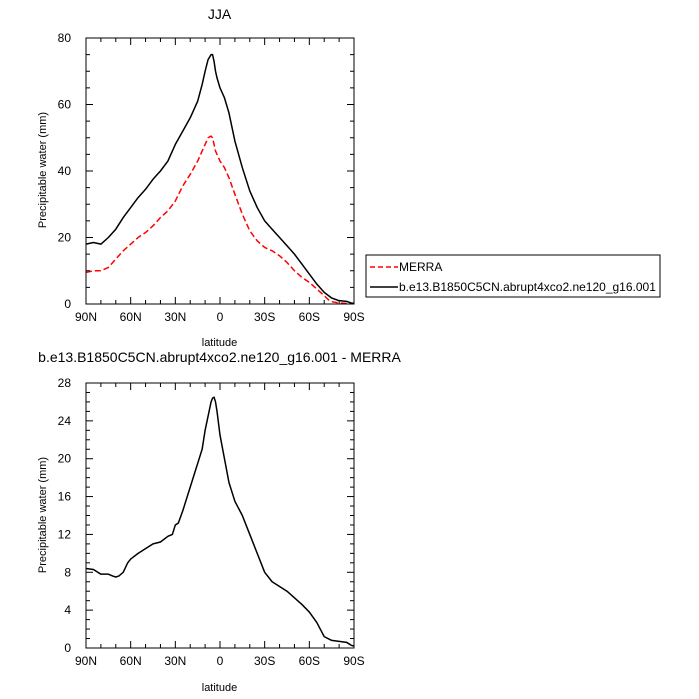 This screenshot has width=699, height=699. I want to click on y-tick-label: 80, so click(65, 38).